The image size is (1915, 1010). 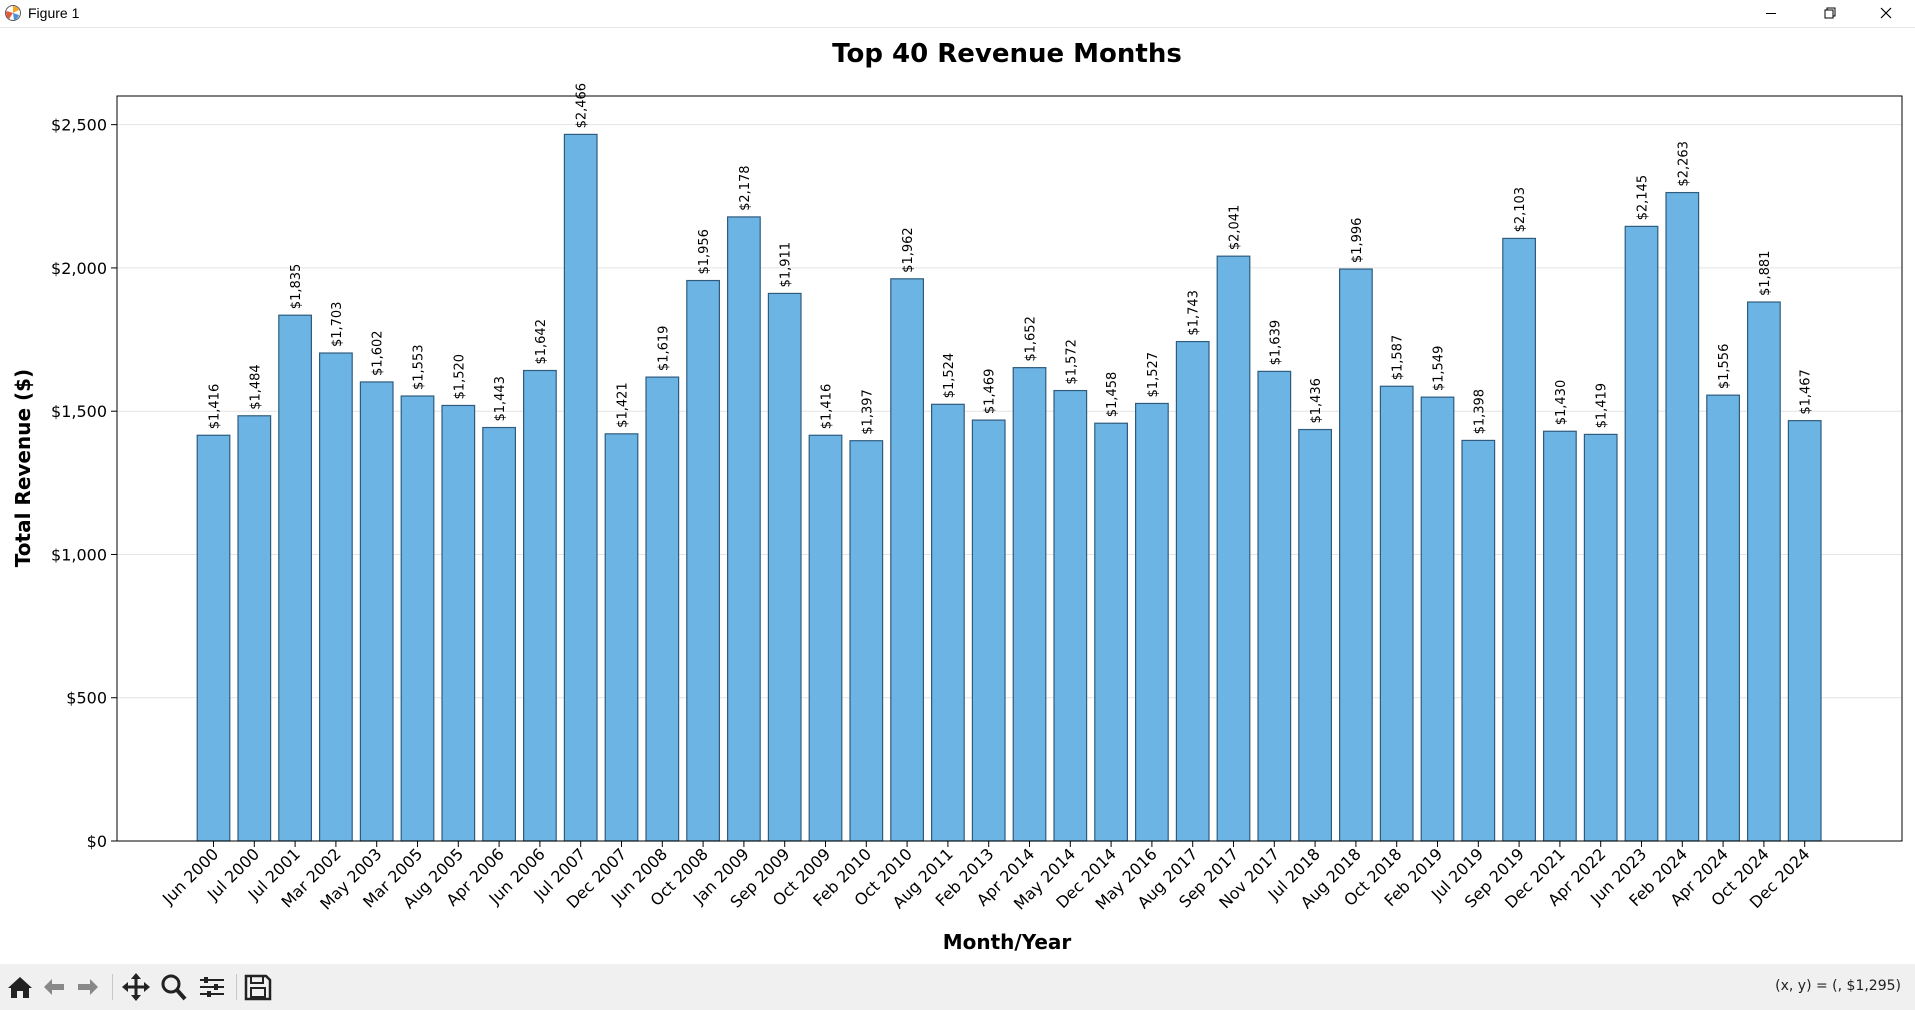 What do you see at coordinates (1398, 358) in the screenshot?
I see `bar-data-label: $1,587` at bounding box center [1398, 358].